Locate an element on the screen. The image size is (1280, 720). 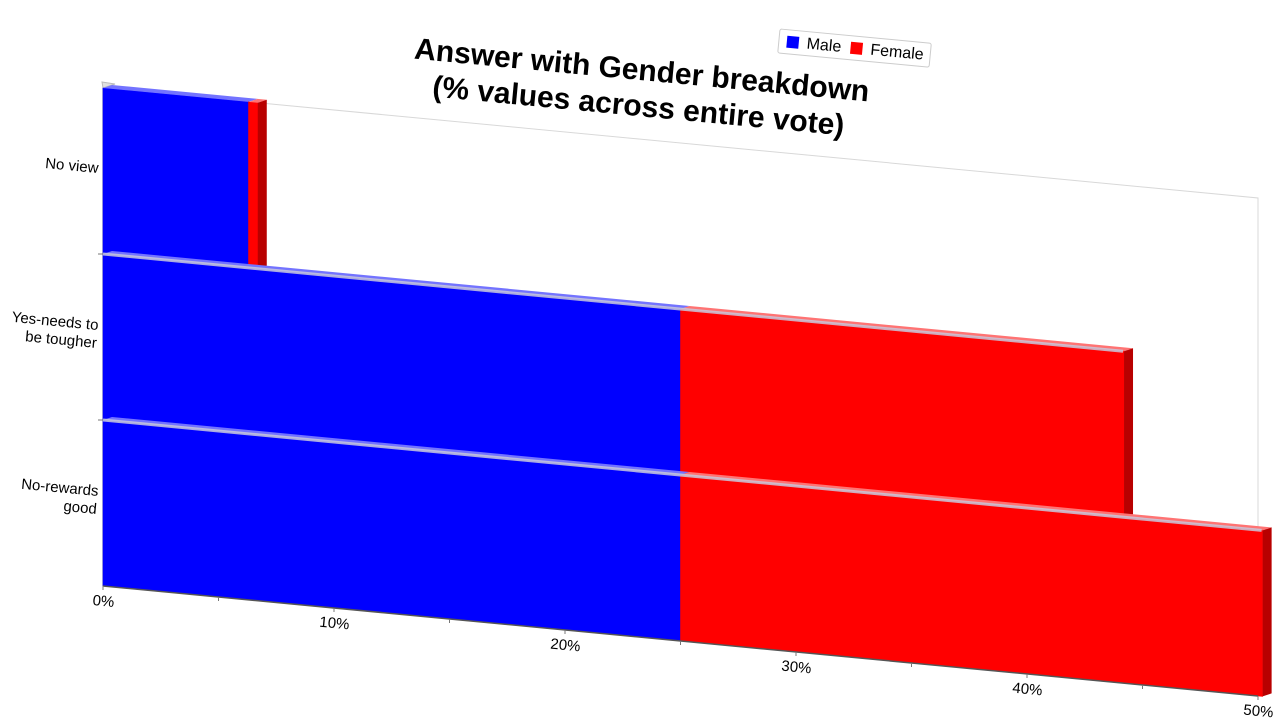
legend-box: Male Female is located at coordinates (854, 48).